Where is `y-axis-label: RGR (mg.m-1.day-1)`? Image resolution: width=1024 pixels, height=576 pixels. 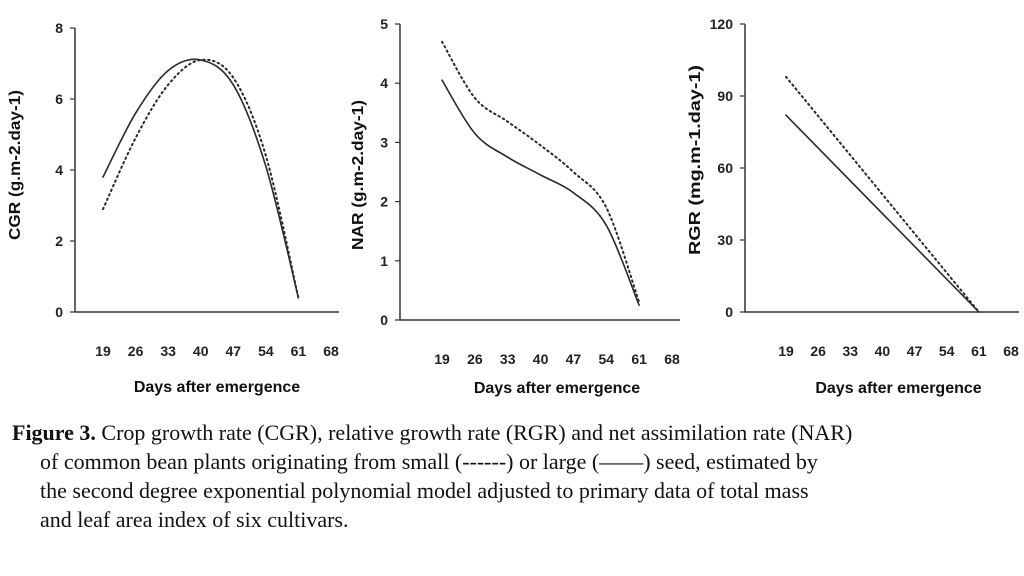 y-axis-label: RGR (mg.m-1.day-1) is located at coordinates (695, 160).